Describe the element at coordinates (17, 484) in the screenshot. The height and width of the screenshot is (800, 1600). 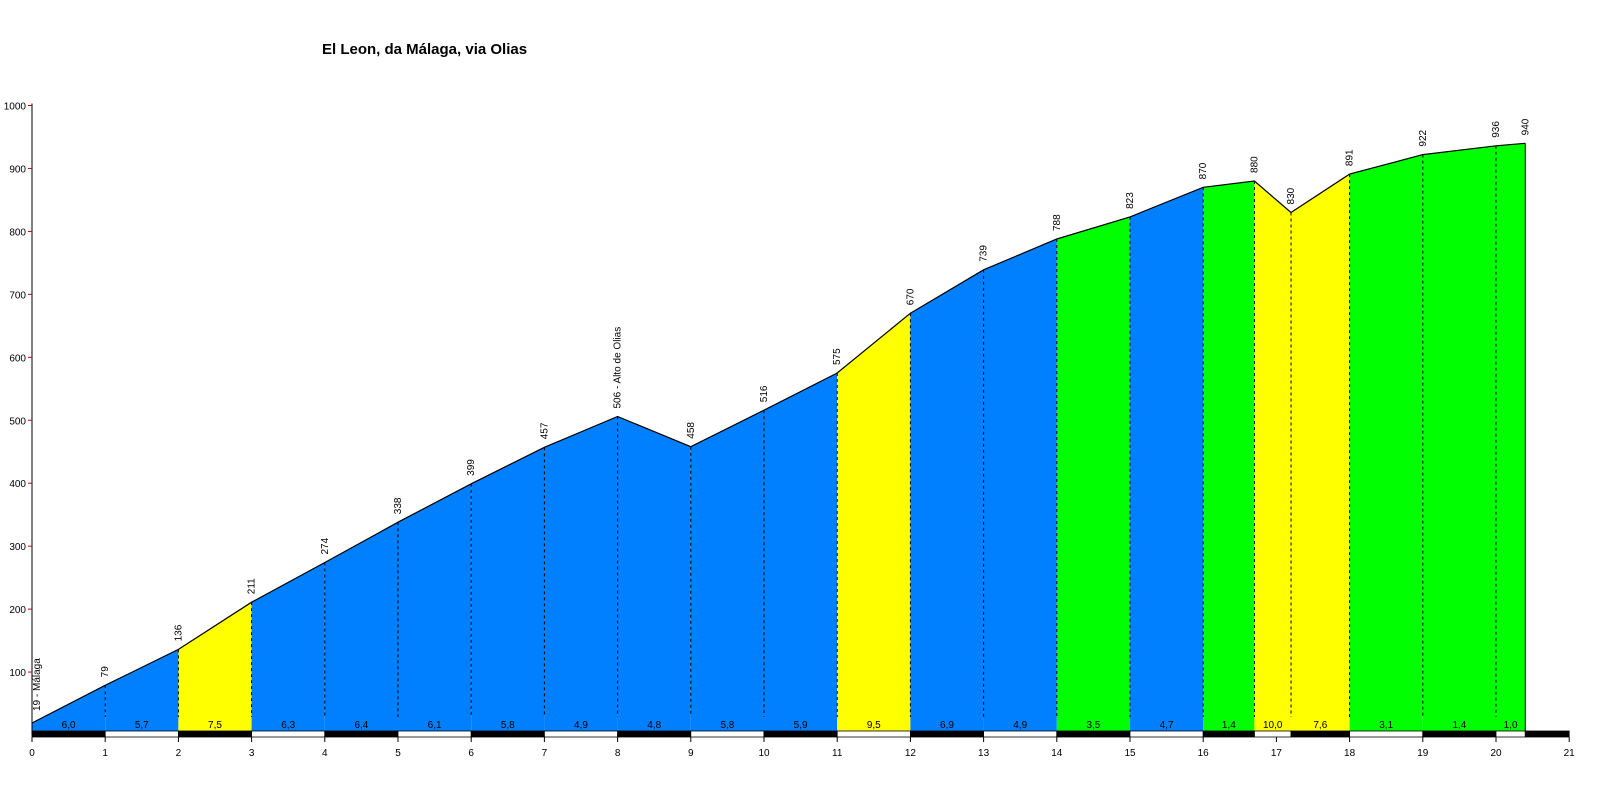
I see `y-tick-label: 400` at that location.